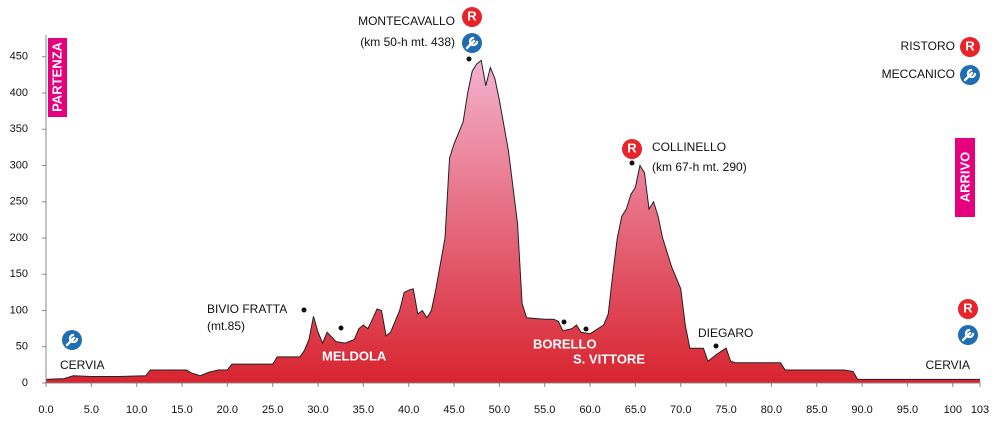  I want to click on annotation: (km 67-h mt. 290), so click(699, 167).